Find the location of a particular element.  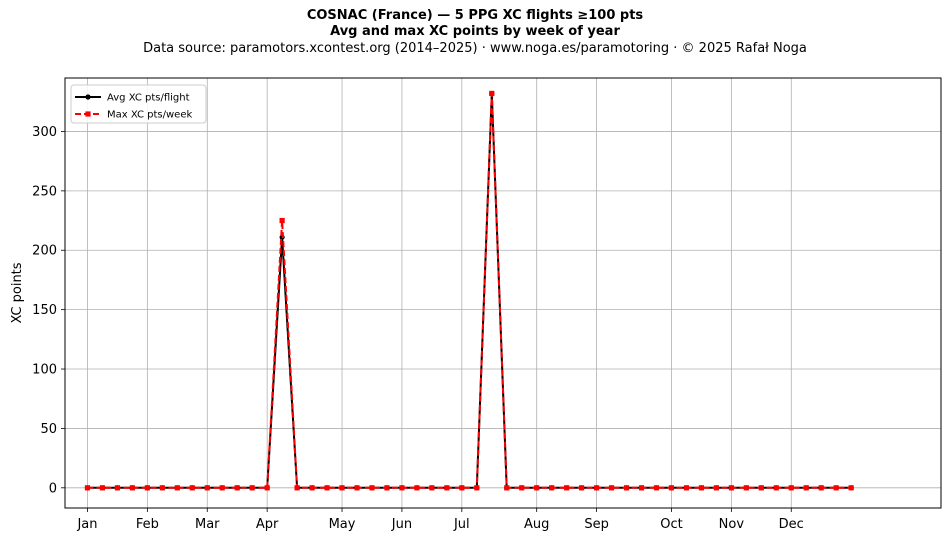

y-tick-label: 300 is located at coordinates (44, 132).